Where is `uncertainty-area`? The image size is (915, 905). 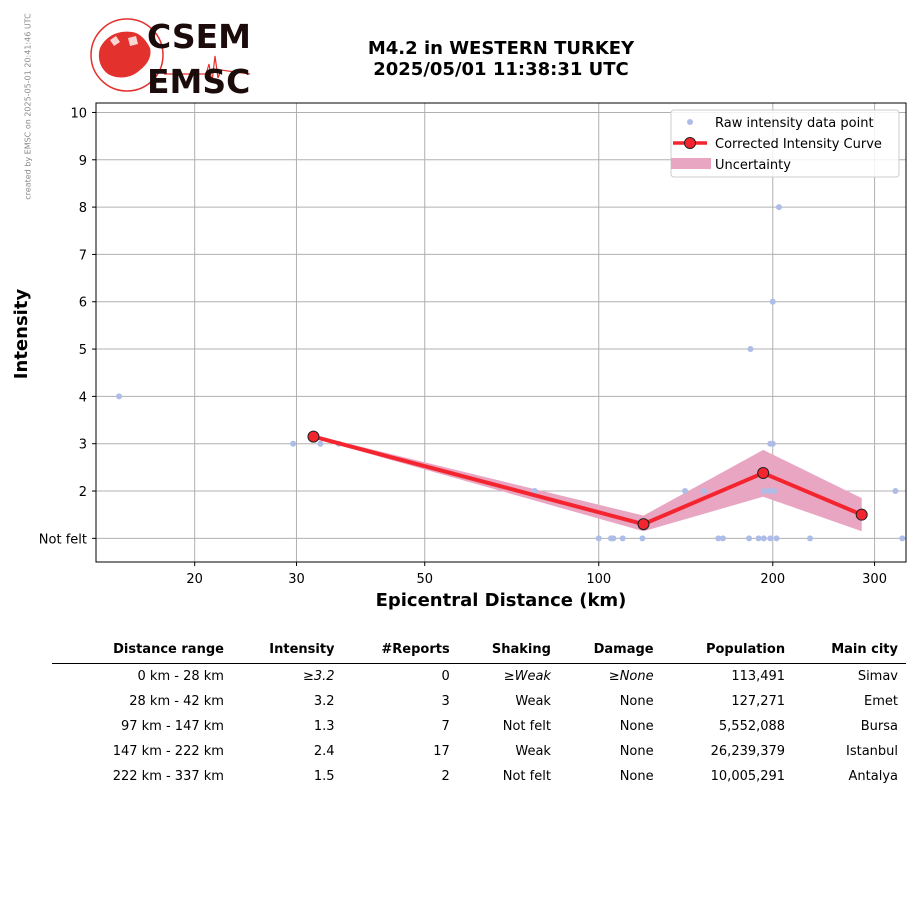
uncertainty-area is located at coordinates (587, 483).